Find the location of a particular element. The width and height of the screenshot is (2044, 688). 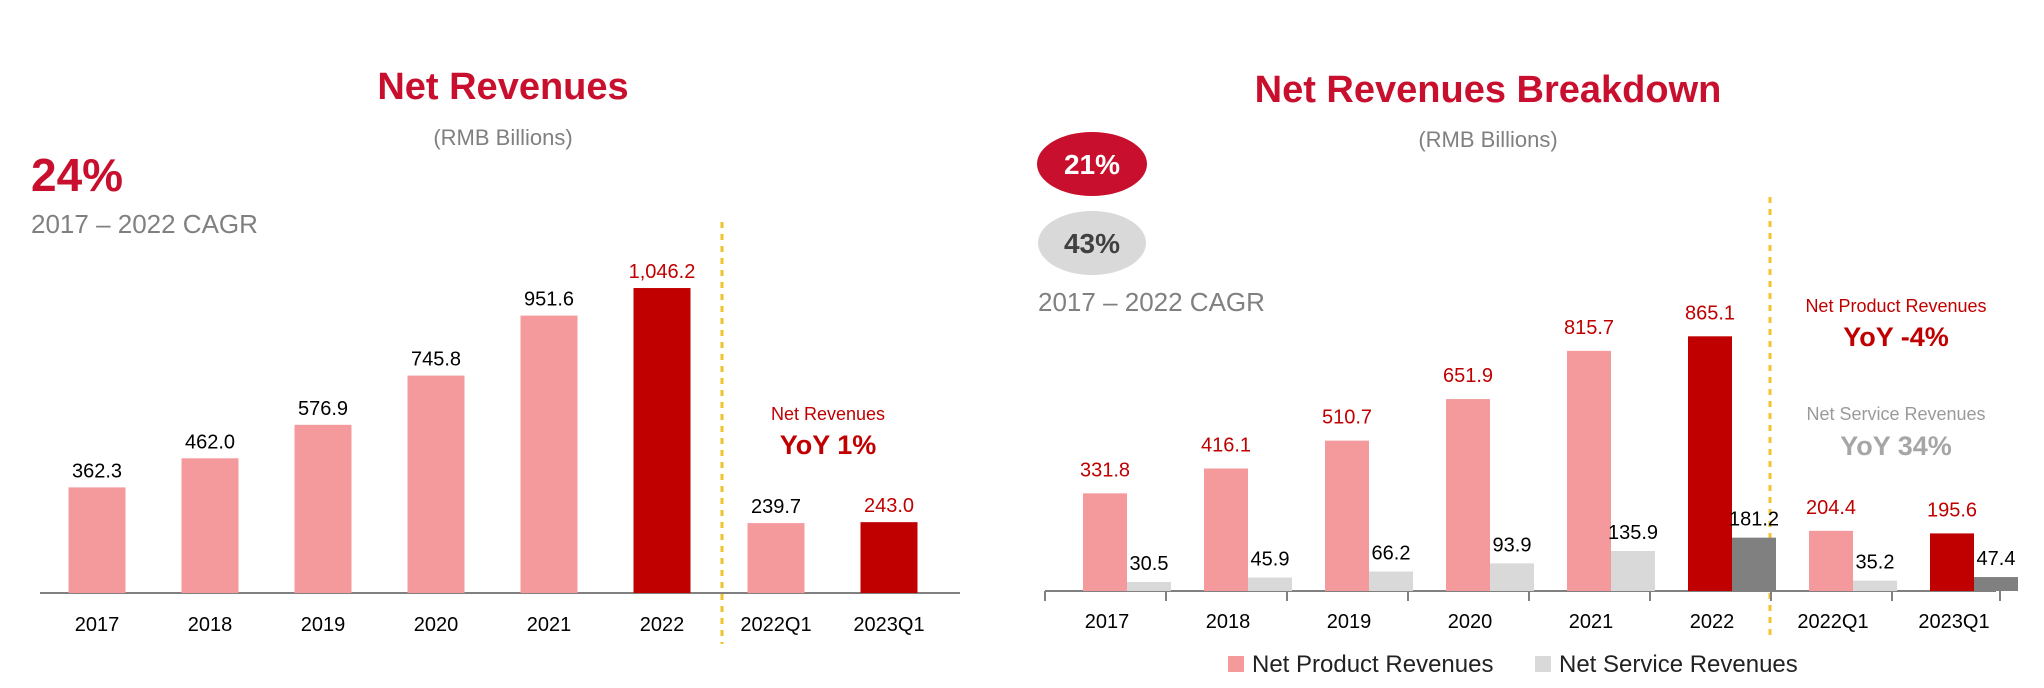

cagr-service-pill is located at coordinates (1092, 243).